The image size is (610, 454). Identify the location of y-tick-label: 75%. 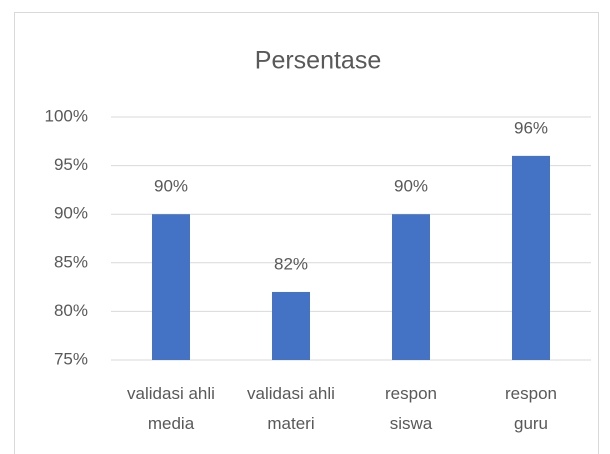
(71, 358).